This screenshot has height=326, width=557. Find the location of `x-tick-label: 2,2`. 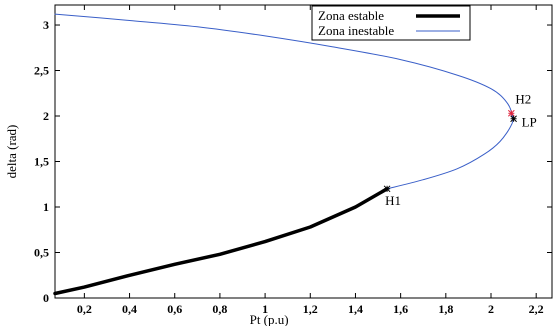

x-tick-label: 2,2 is located at coordinates (536, 309).